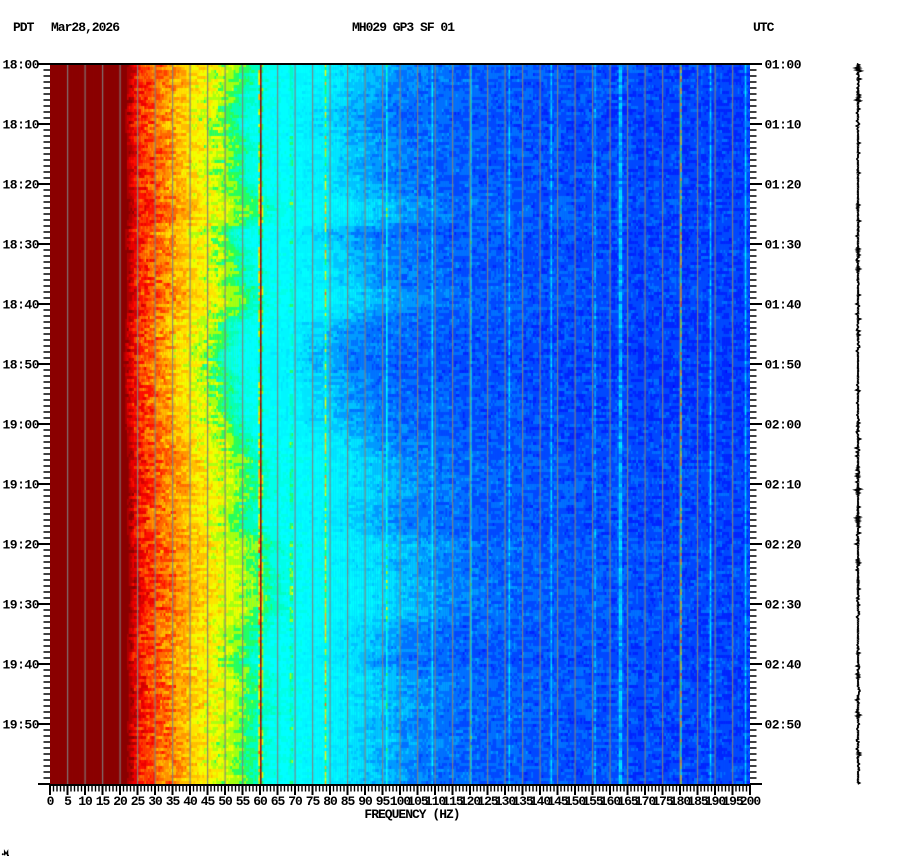 The height and width of the screenshot is (864, 902). What do you see at coordinates (611, 801) in the screenshot?
I see `svg-text: 160` at bounding box center [611, 801].